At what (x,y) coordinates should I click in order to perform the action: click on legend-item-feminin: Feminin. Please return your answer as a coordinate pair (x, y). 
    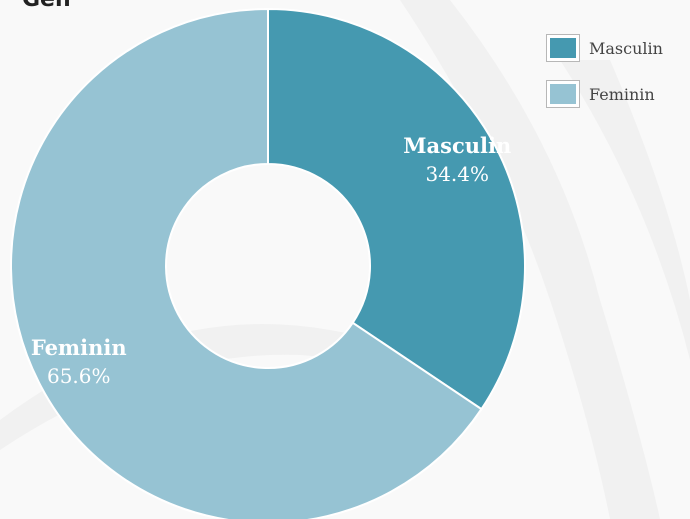
    Looking at the image, I should click on (604, 94).